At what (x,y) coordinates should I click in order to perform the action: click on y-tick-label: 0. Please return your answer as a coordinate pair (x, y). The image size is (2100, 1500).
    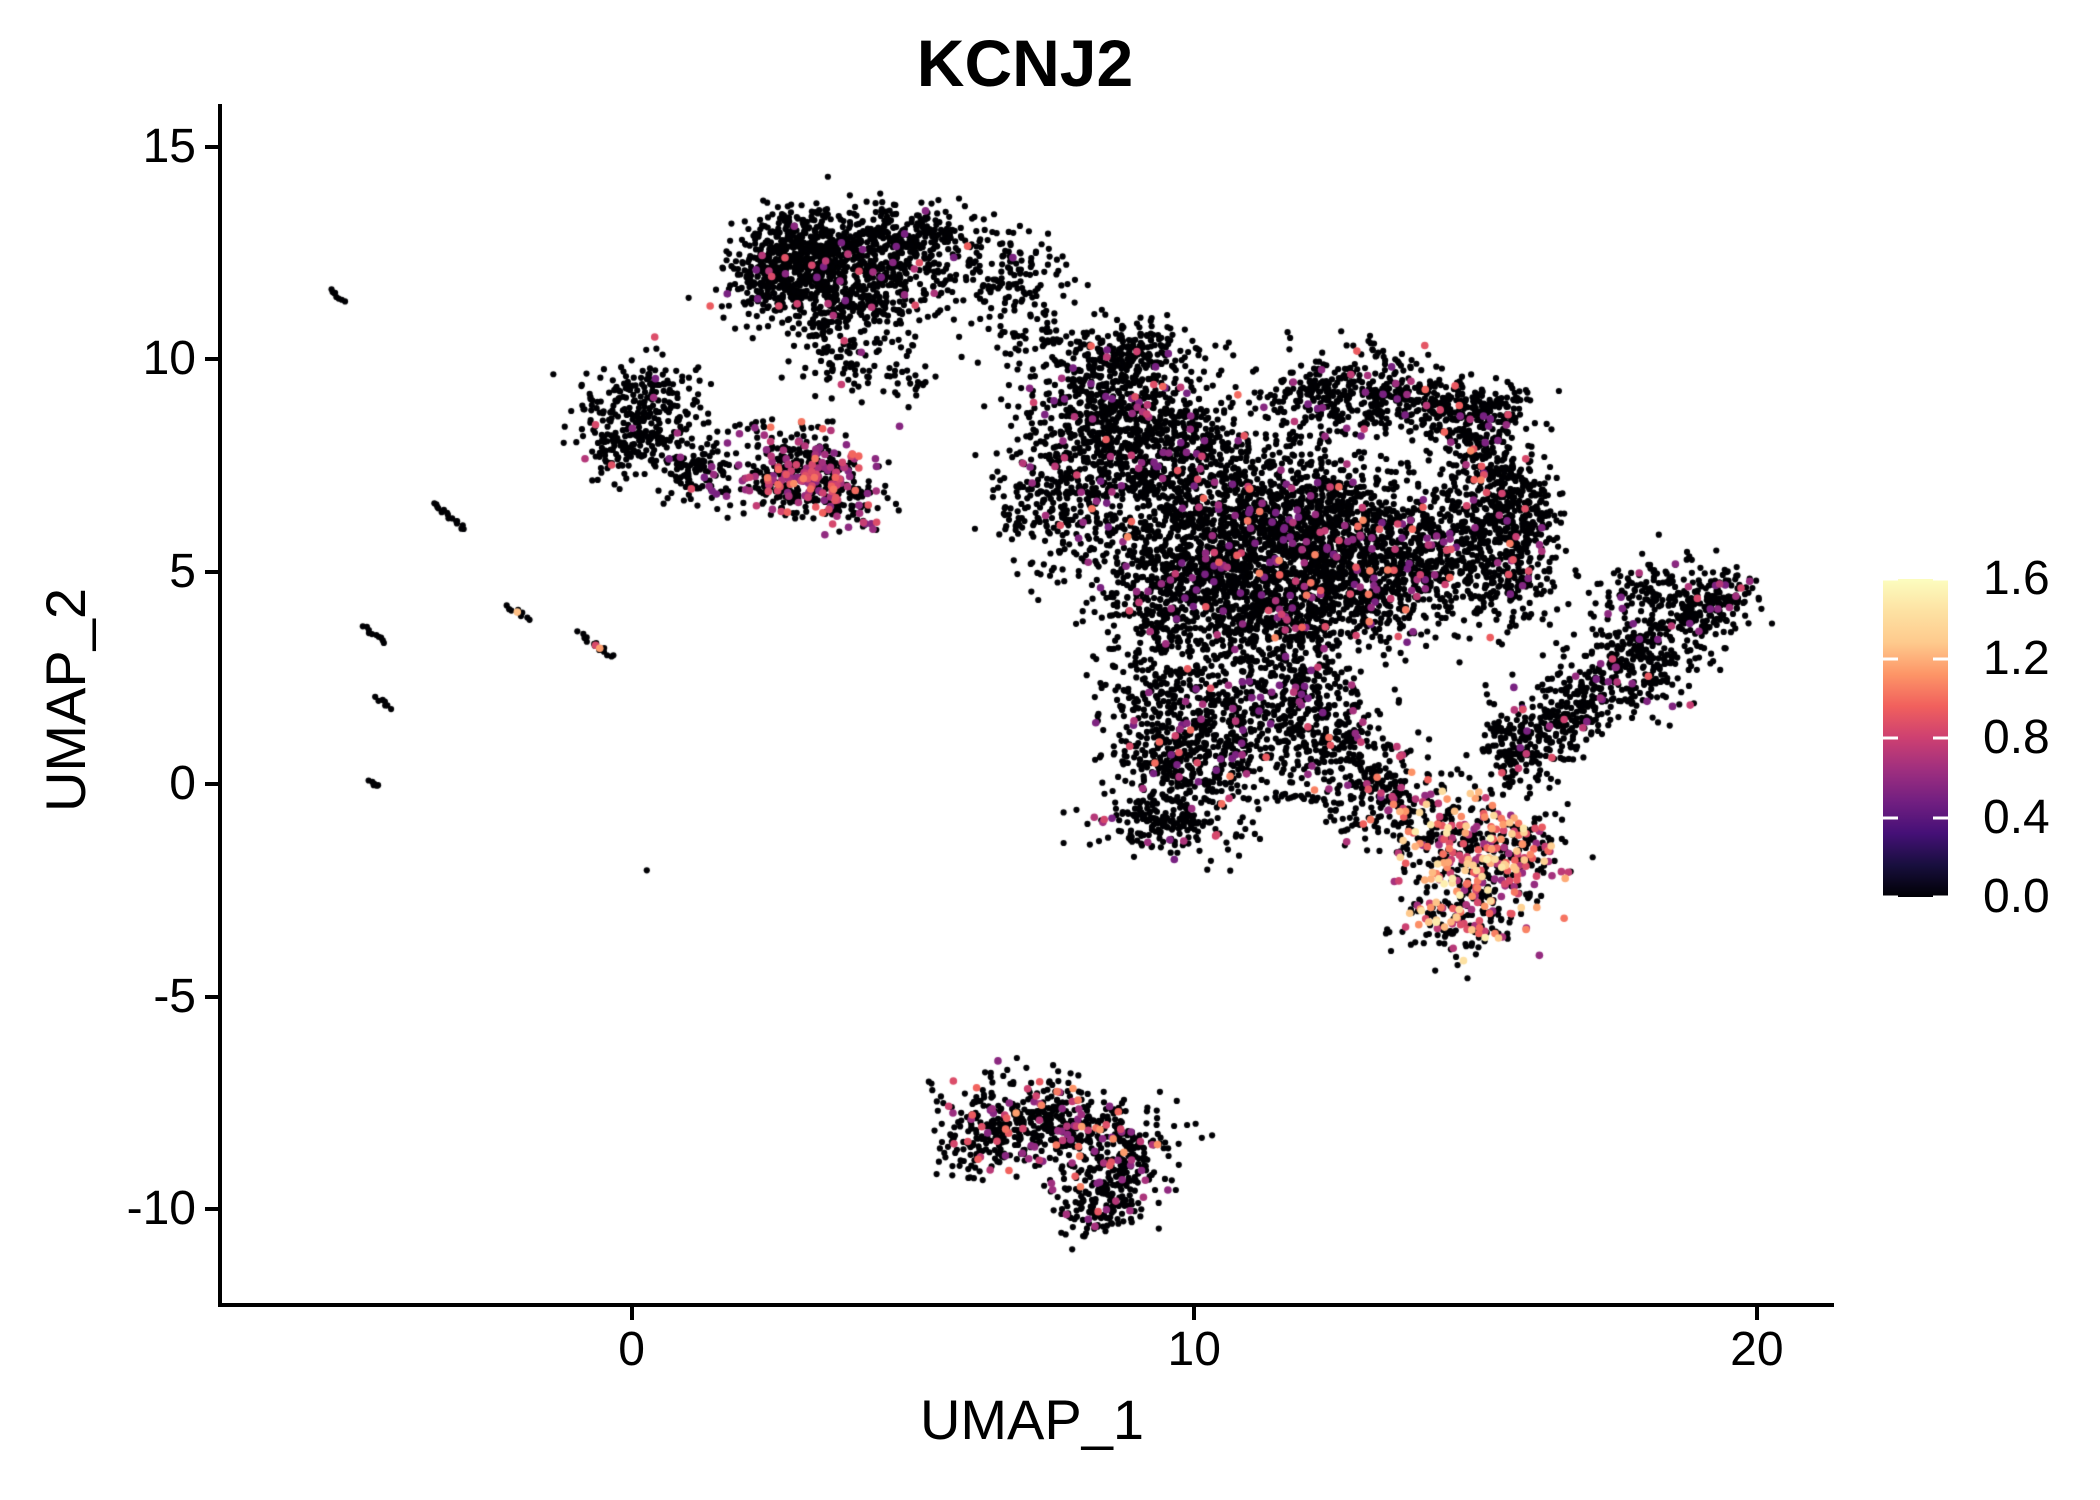
    Looking at the image, I should click on (182, 784).